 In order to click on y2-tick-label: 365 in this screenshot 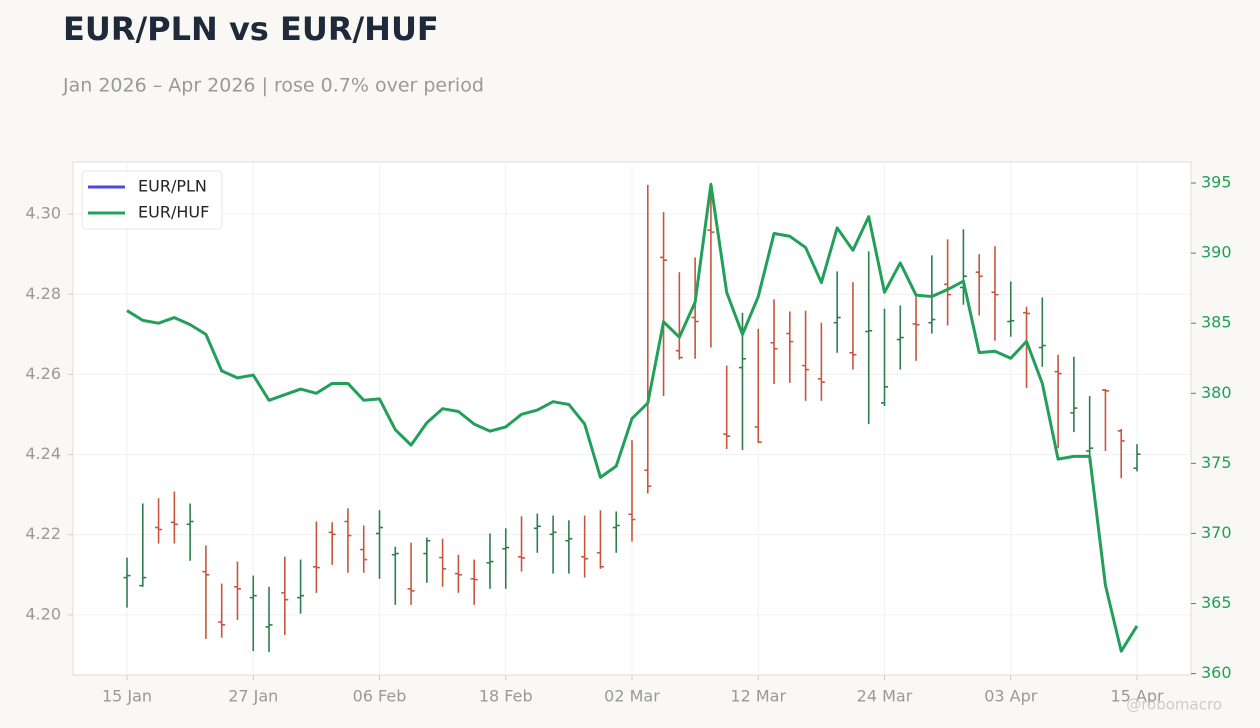, I will do `click(1216, 602)`.